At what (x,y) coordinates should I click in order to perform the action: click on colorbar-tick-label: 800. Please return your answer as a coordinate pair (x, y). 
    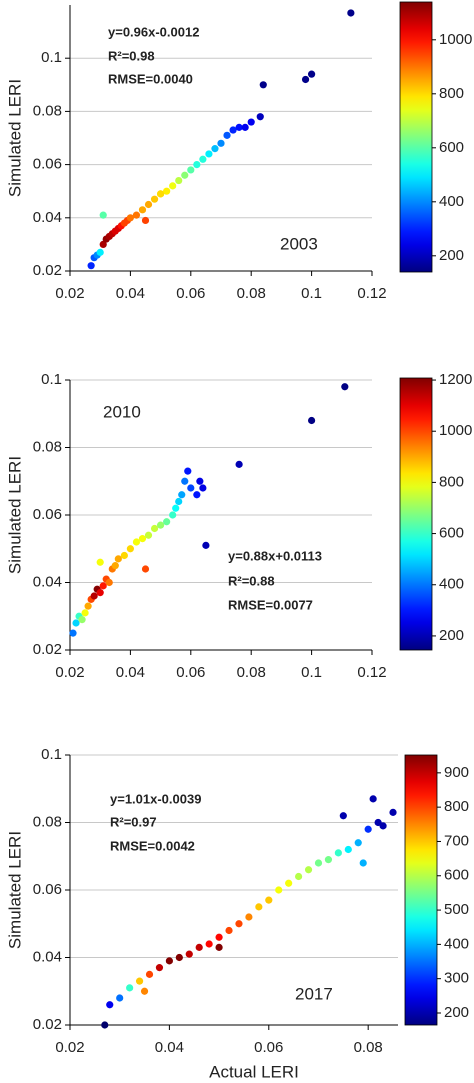
    Looking at the image, I should click on (456, 806).